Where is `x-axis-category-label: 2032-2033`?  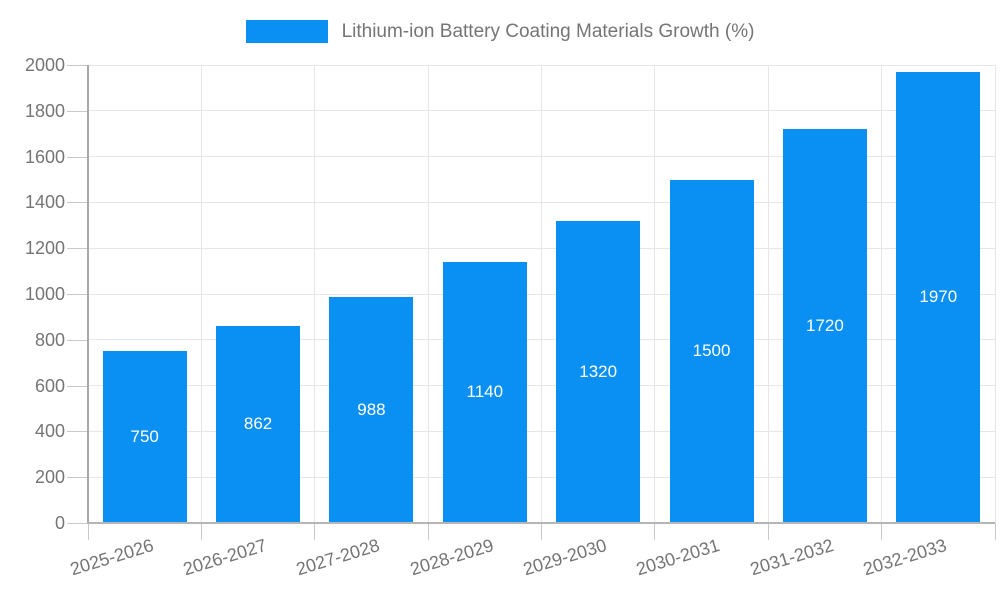
x-axis-category-label: 2032-2033 is located at coordinates (905, 557).